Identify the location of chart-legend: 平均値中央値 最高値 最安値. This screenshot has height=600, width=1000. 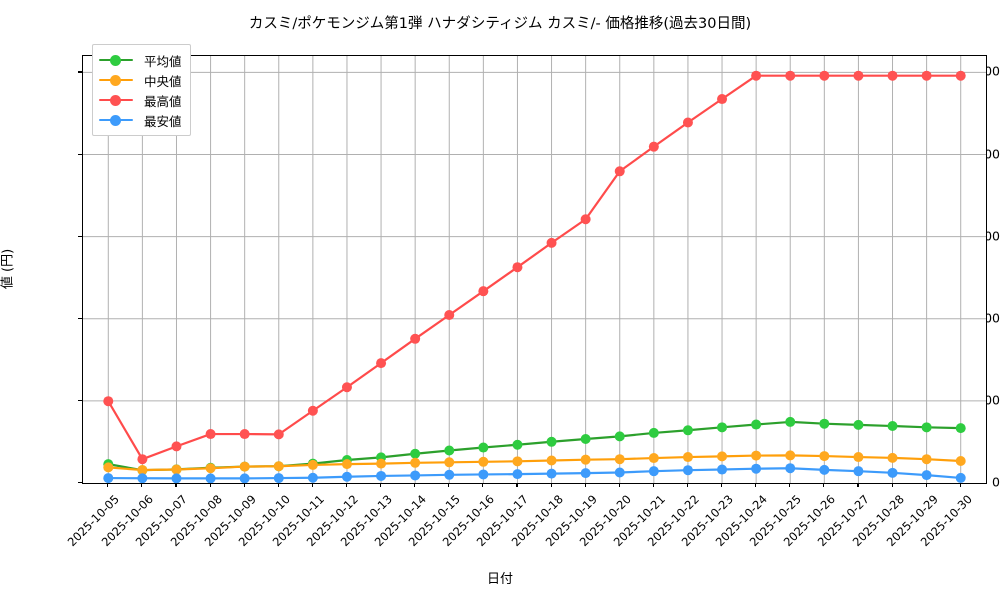
(141, 90).